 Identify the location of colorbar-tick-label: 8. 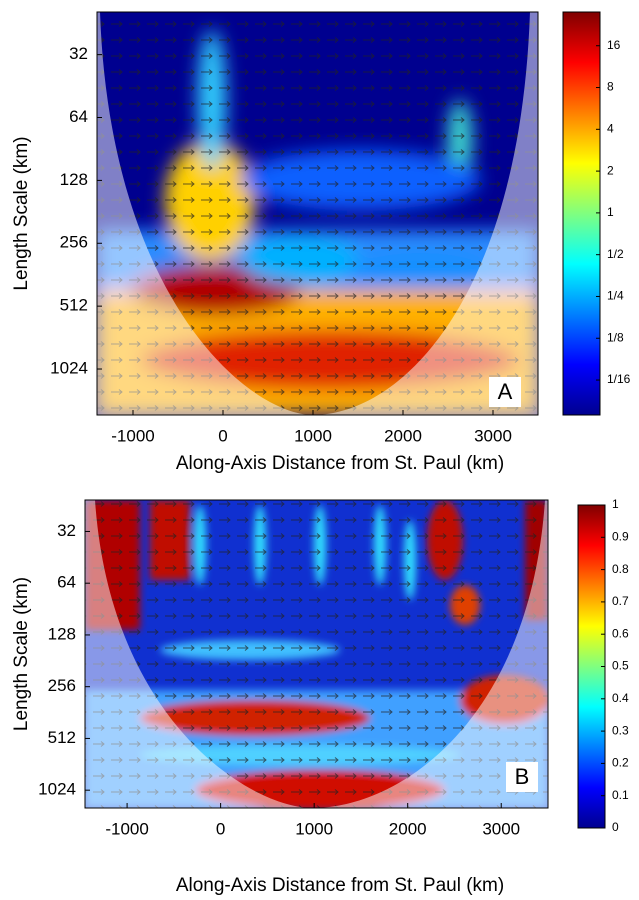
(610, 87).